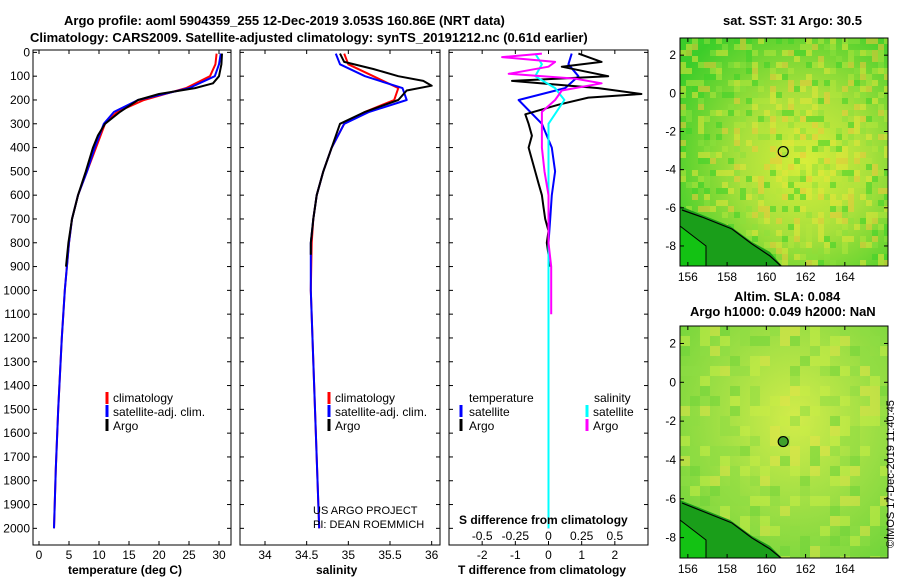 This screenshot has width=900, height=580. What do you see at coordinates (766, 277) in the screenshot?
I see `map-x-tick-label: 160` at bounding box center [766, 277].